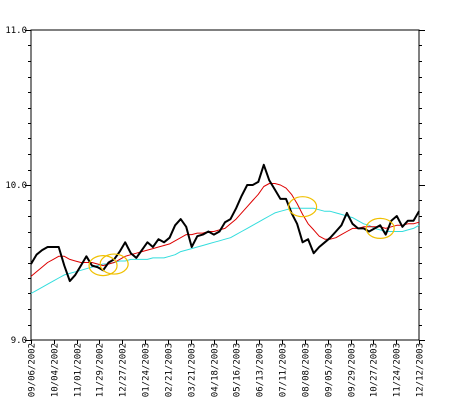 Image resolution: width=450 pixels, height=400 pixels. What do you see at coordinates (147, 370) in the screenshot?
I see `x-tick-label: 01/24/2003` at bounding box center [147, 370].